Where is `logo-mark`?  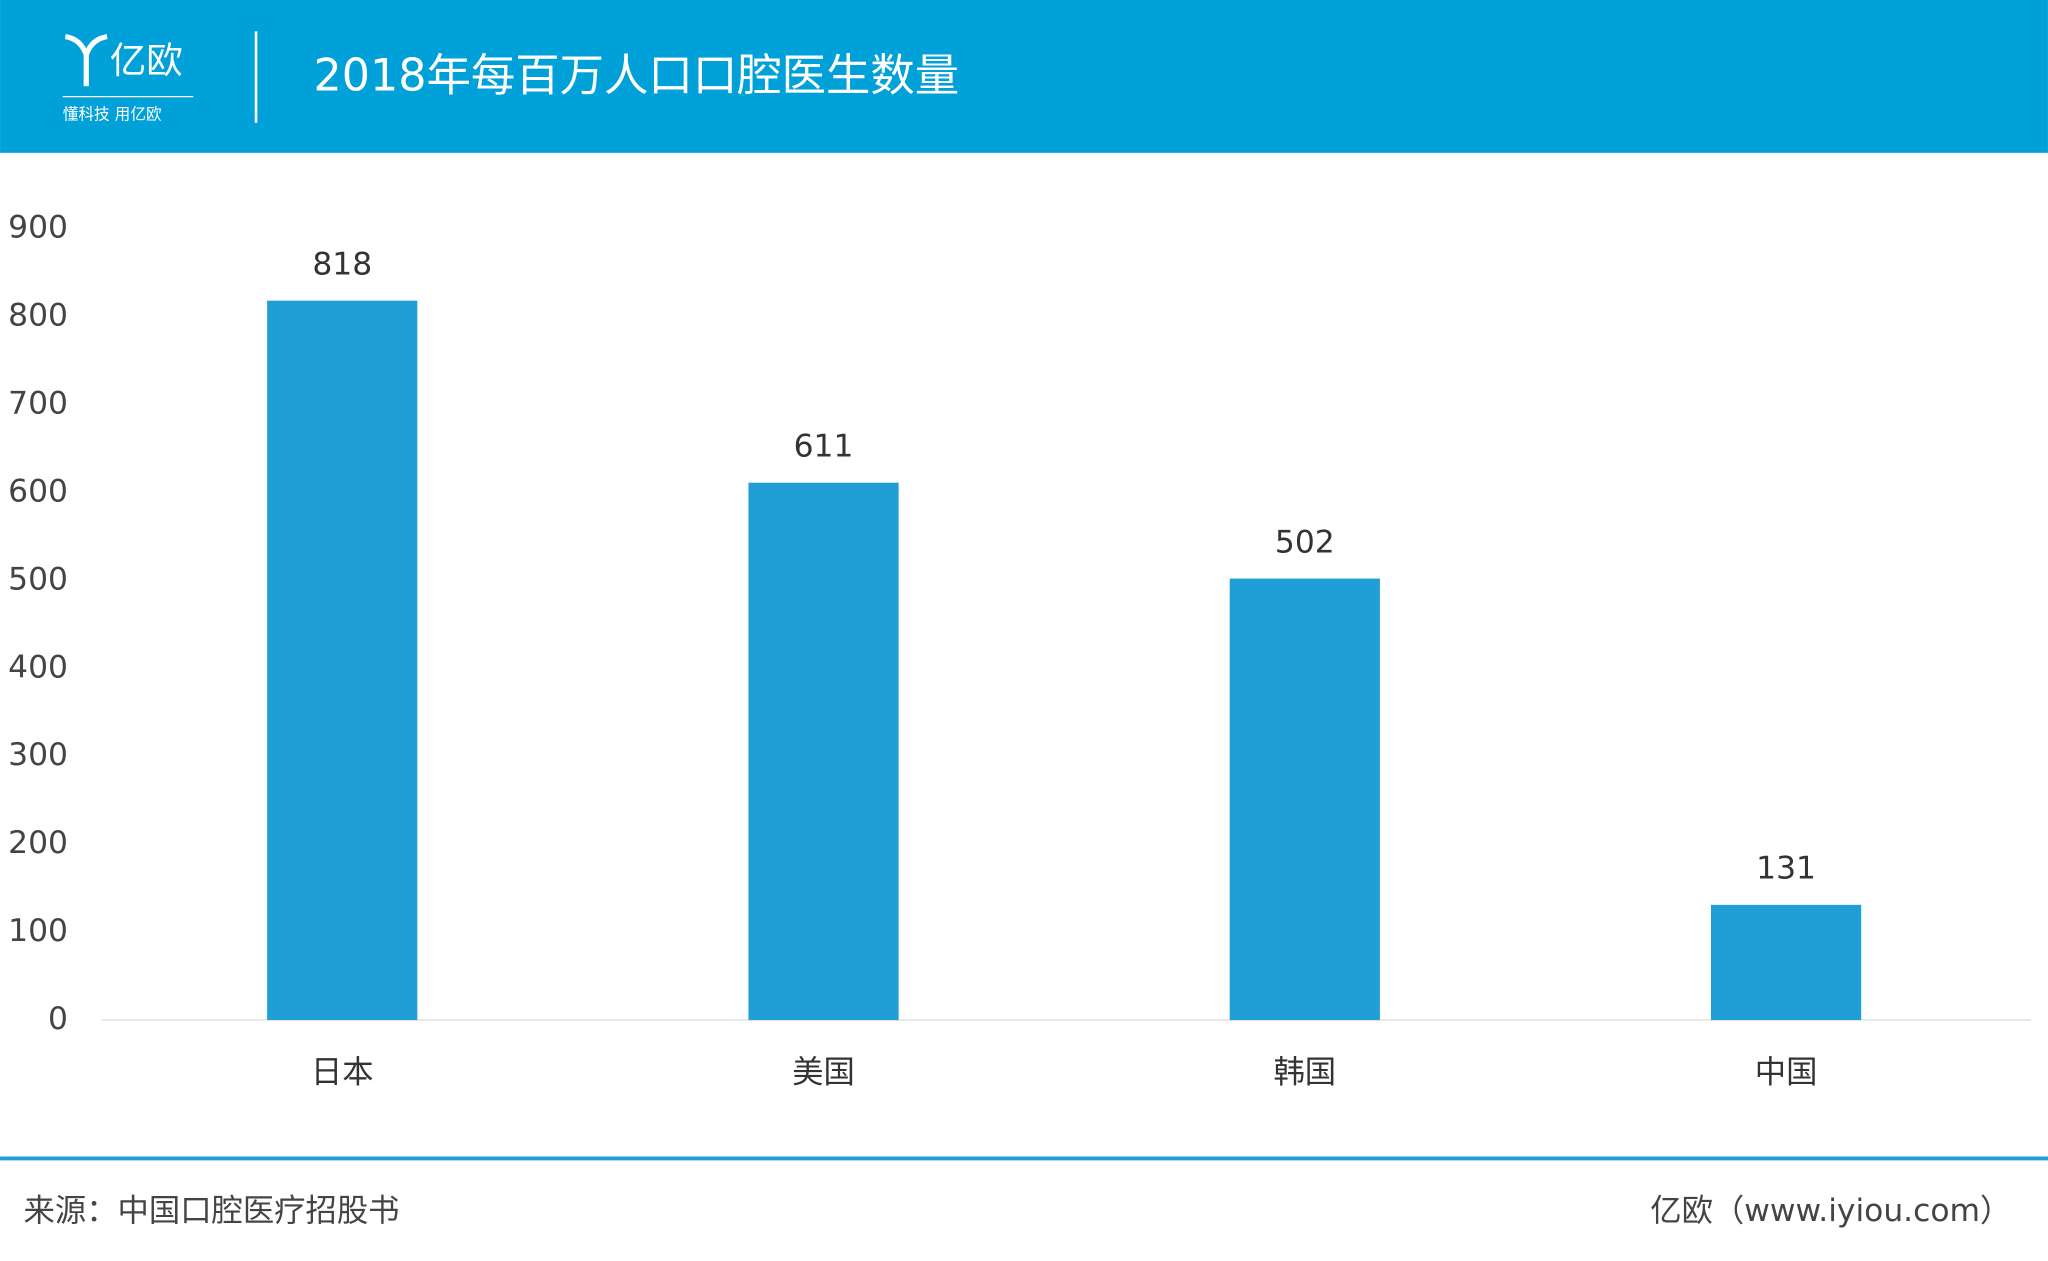
logo-mark is located at coordinates (86, 60).